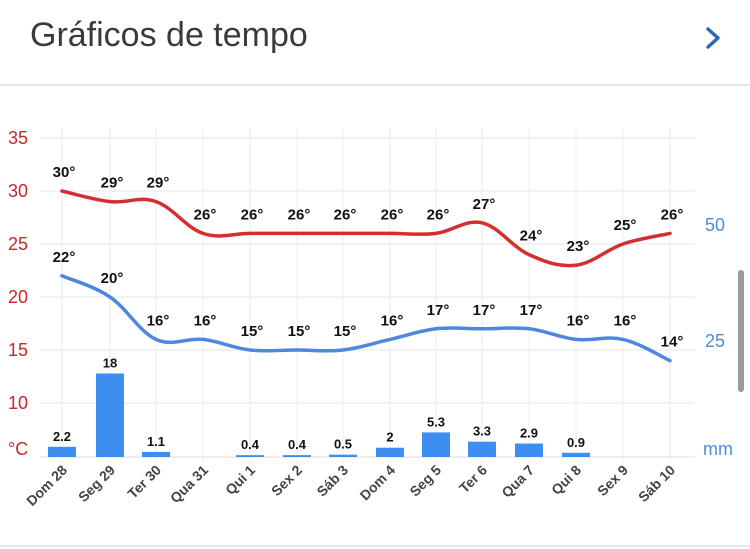  Describe the element at coordinates (169, 35) in the screenshot. I see `page-title: Gráficos de tempo` at that location.